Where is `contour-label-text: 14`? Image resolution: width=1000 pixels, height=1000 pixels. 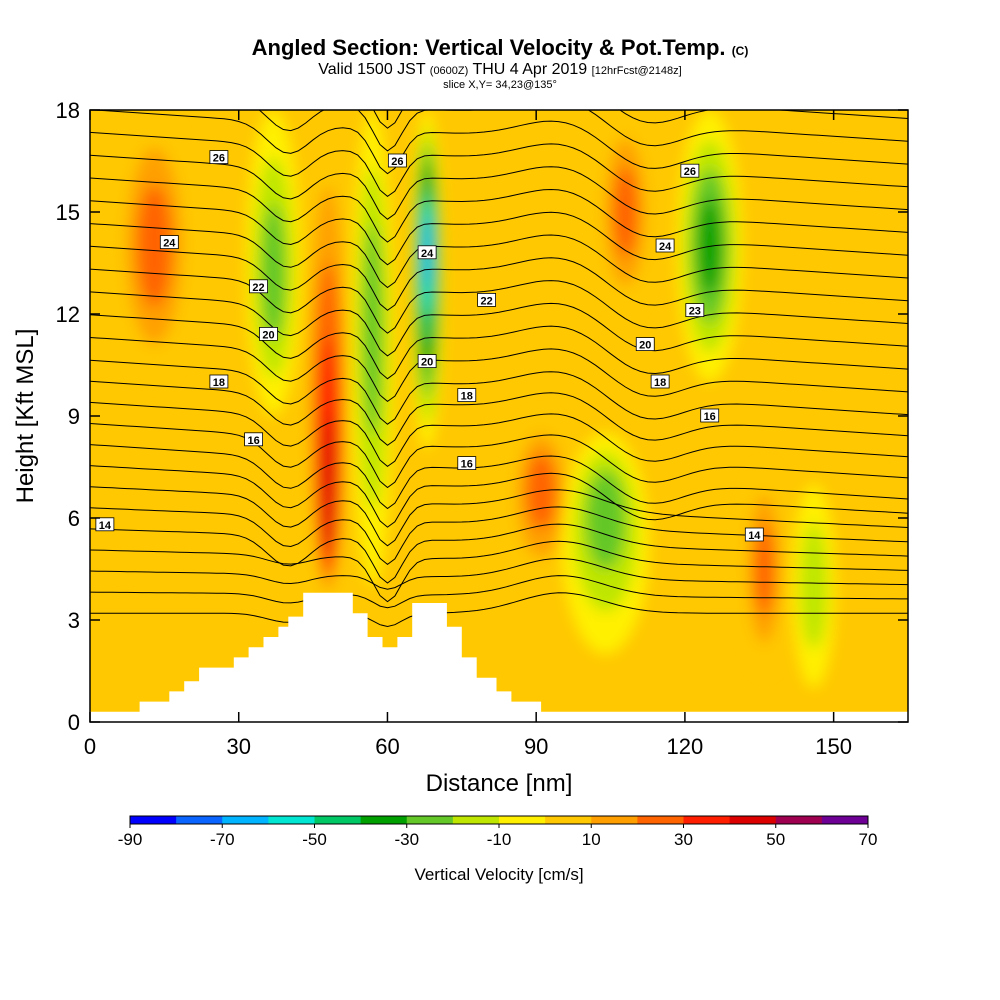 contour-label-text: 14 is located at coordinates (754, 536).